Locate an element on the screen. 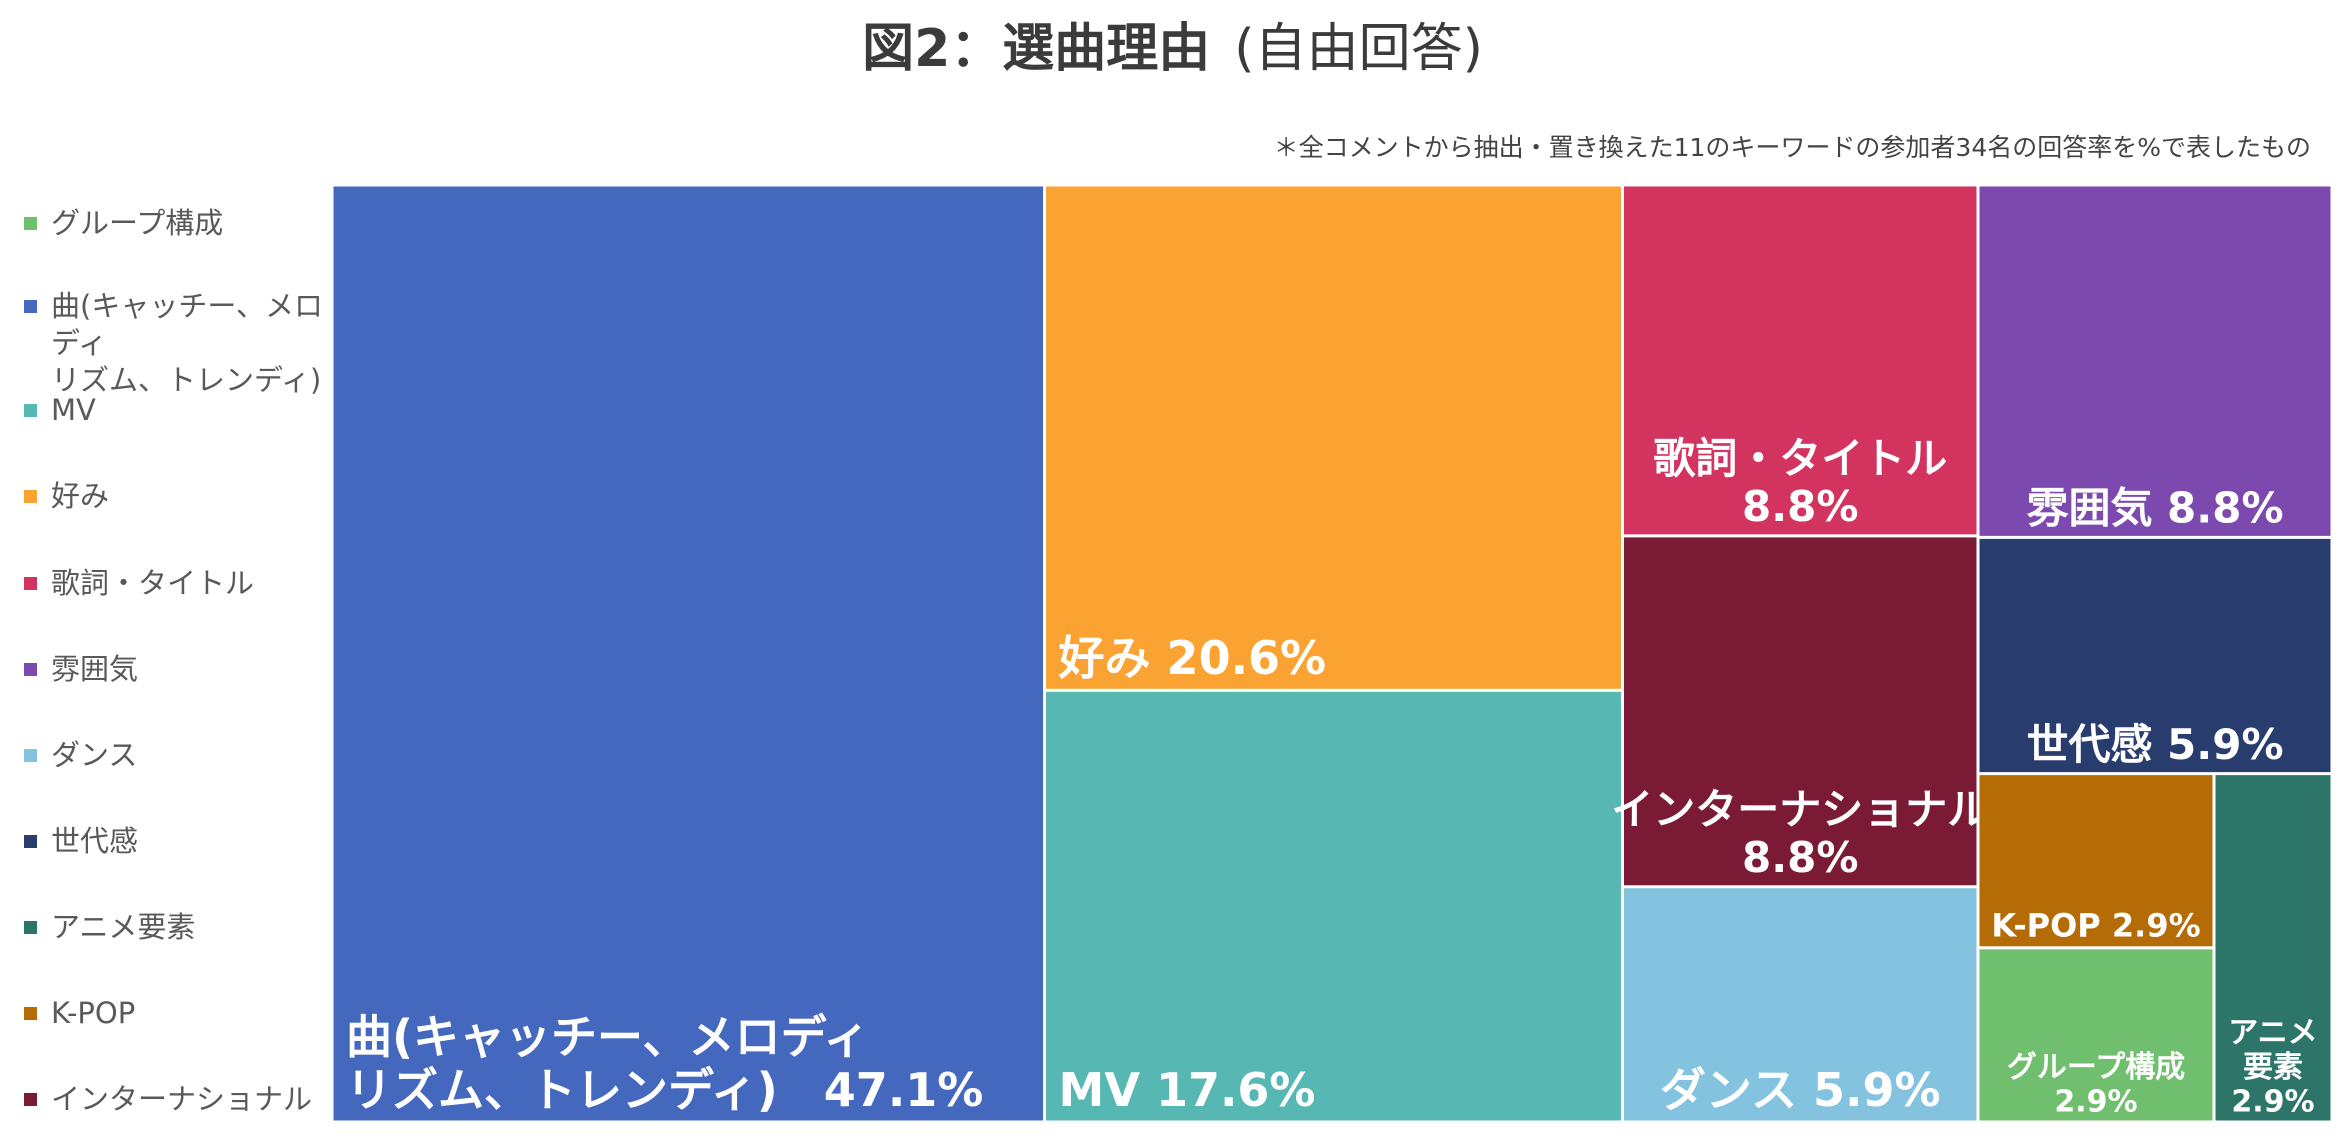 The image size is (2345, 1139). legend-item-generation: 世代感 is located at coordinates (81, 841).